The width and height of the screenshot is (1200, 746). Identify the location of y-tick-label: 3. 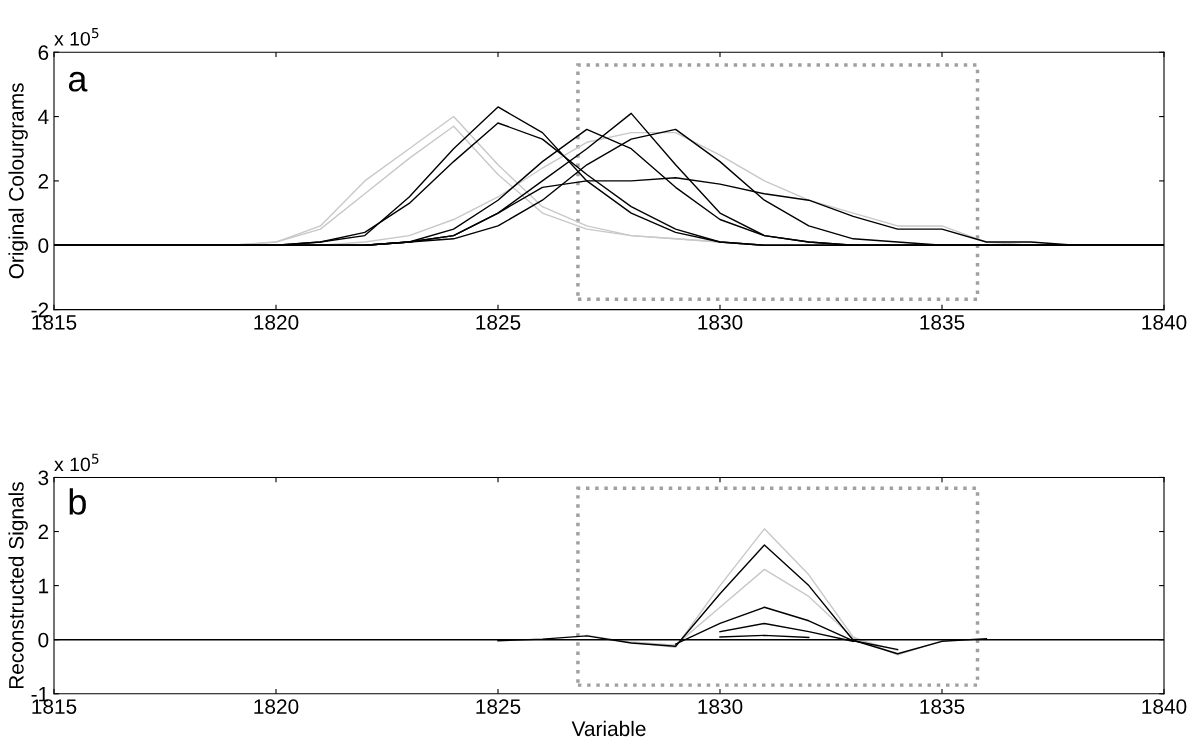
(43, 478).